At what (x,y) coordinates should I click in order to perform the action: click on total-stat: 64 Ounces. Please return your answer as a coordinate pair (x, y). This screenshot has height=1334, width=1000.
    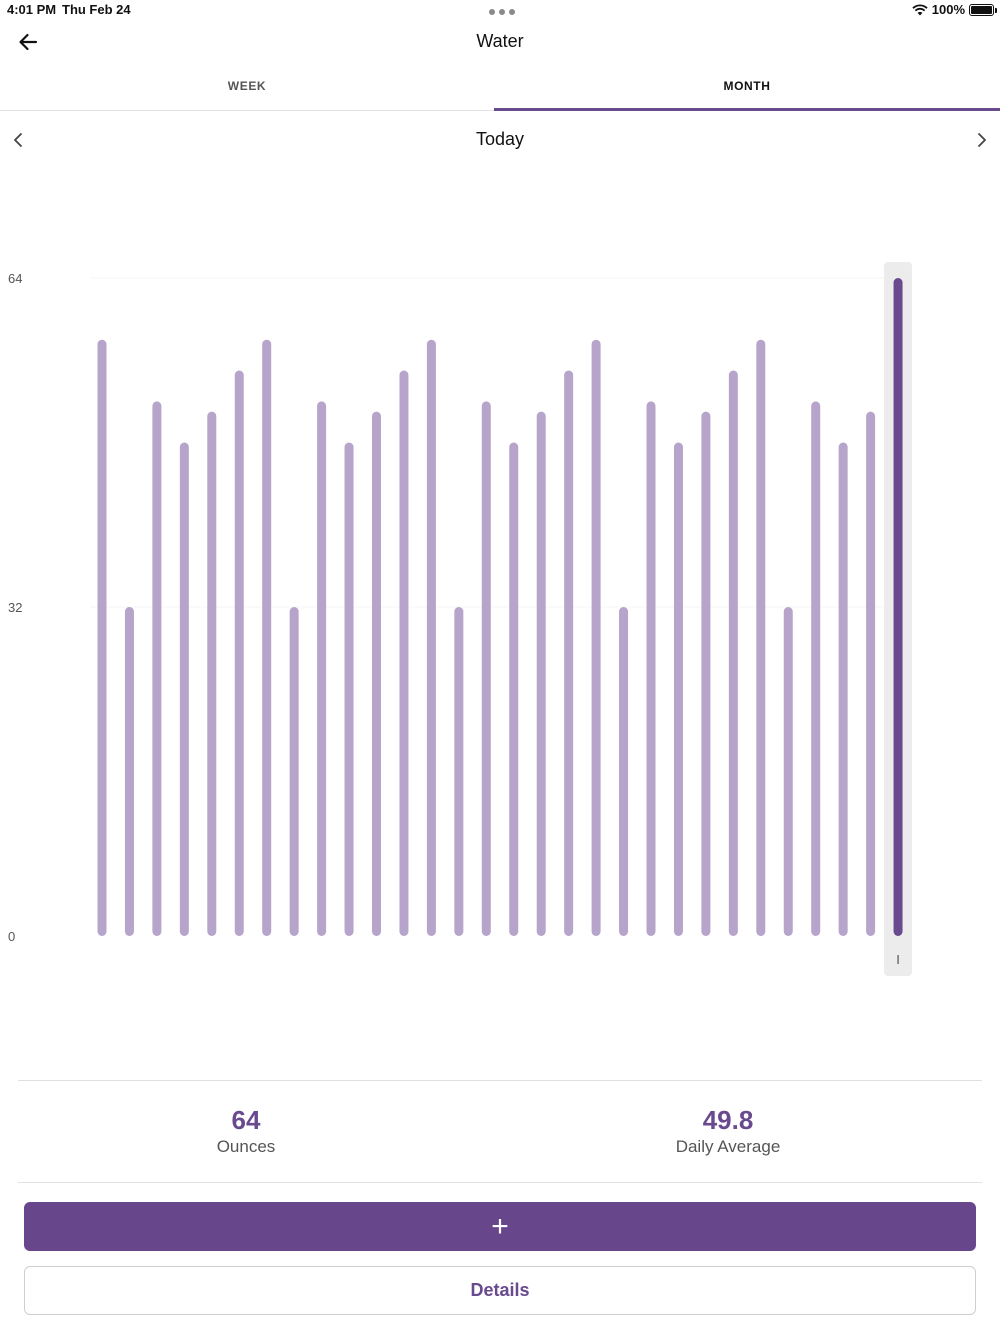
    Looking at the image, I should click on (246, 1131).